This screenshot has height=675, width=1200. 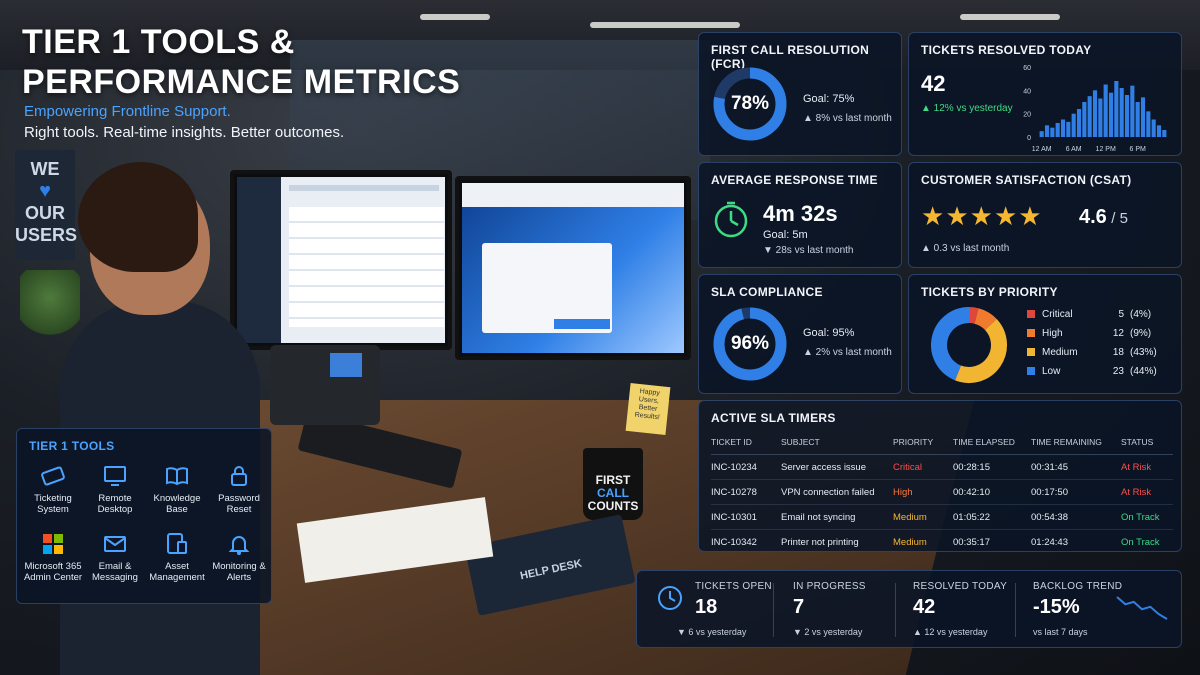 What do you see at coordinates (1076, 492) in the screenshot?
I see `cell-remaining: 00:17:50` at bounding box center [1076, 492].